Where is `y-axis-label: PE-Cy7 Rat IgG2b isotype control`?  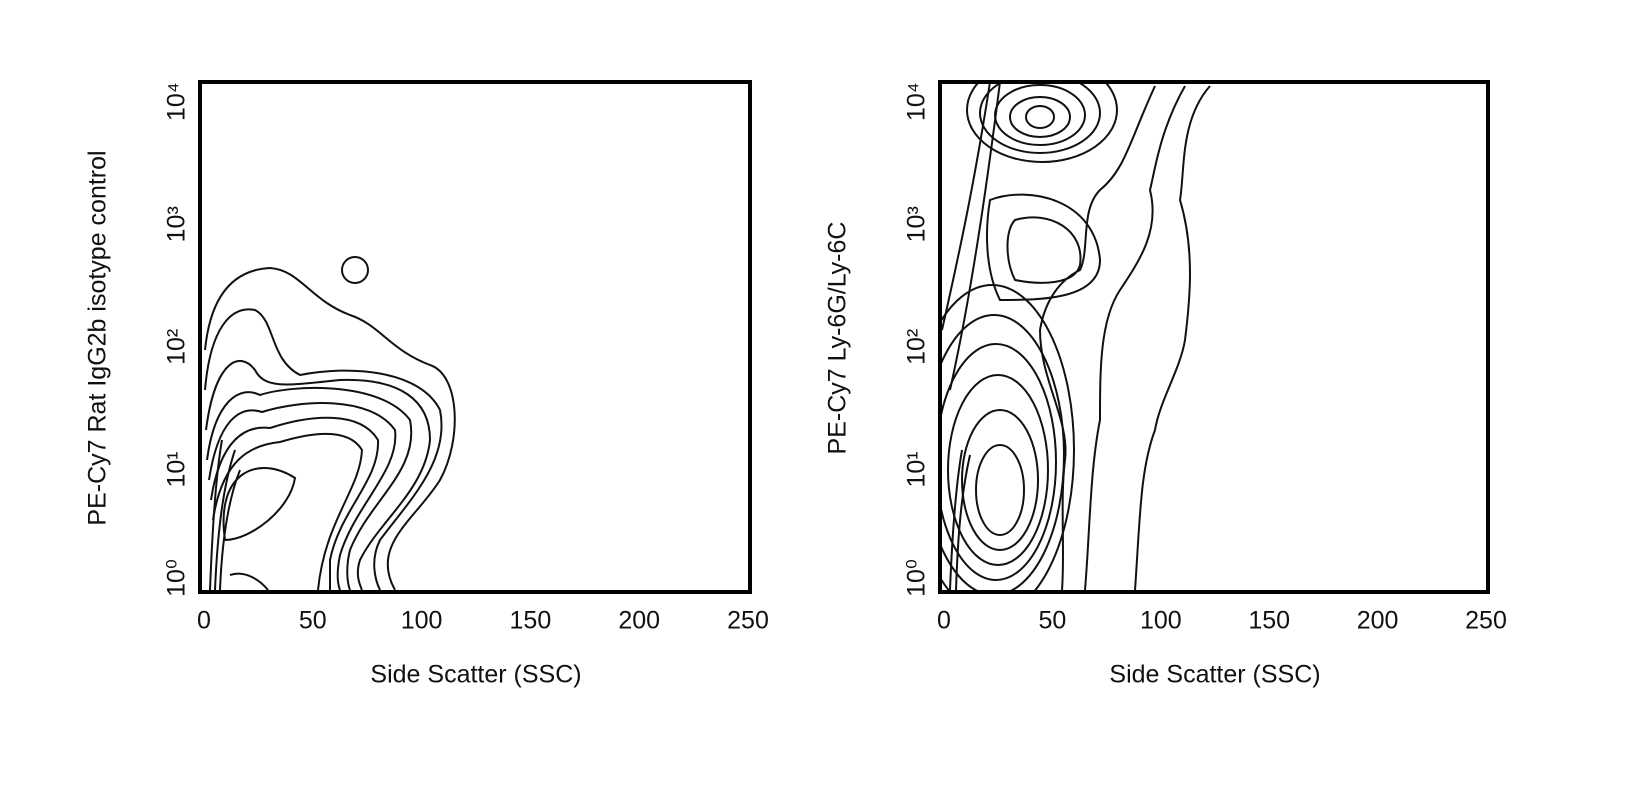
y-axis-label: PE-Cy7 Rat IgG2b isotype control is located at coordinates (98, 337).